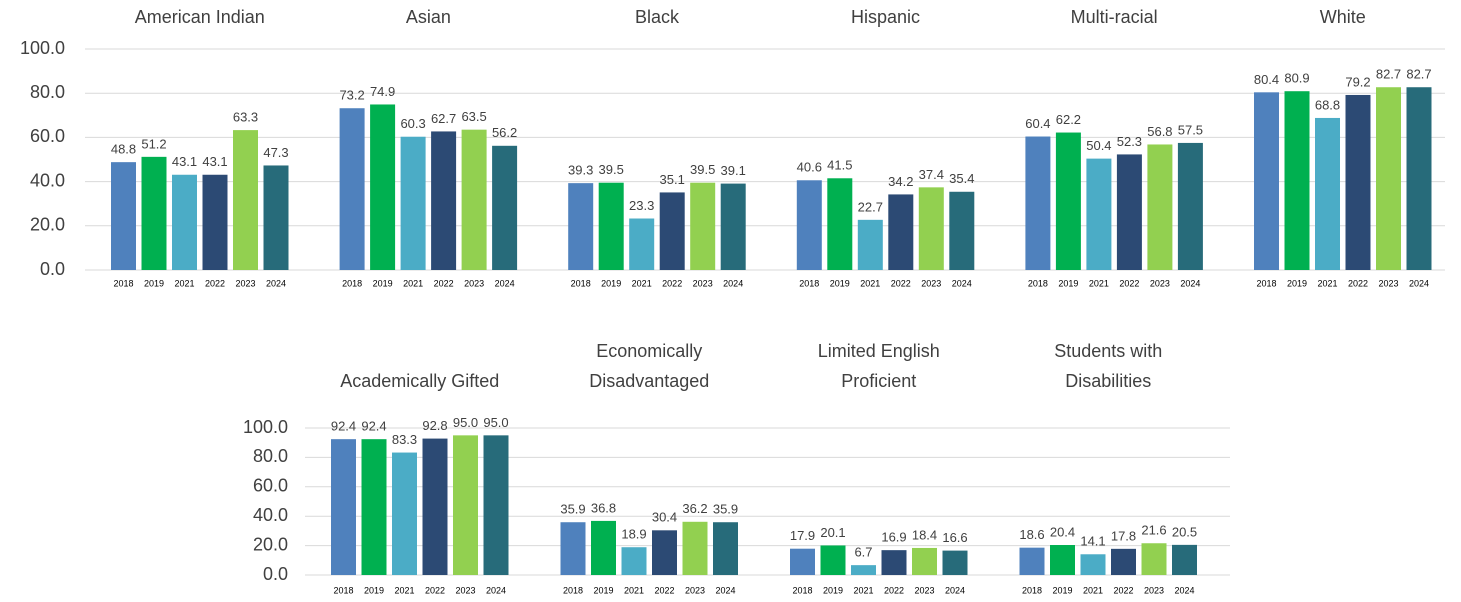 This screenshot has height=602, width=1461. I want to click on value-label: 20.5, so click(1184, 531).